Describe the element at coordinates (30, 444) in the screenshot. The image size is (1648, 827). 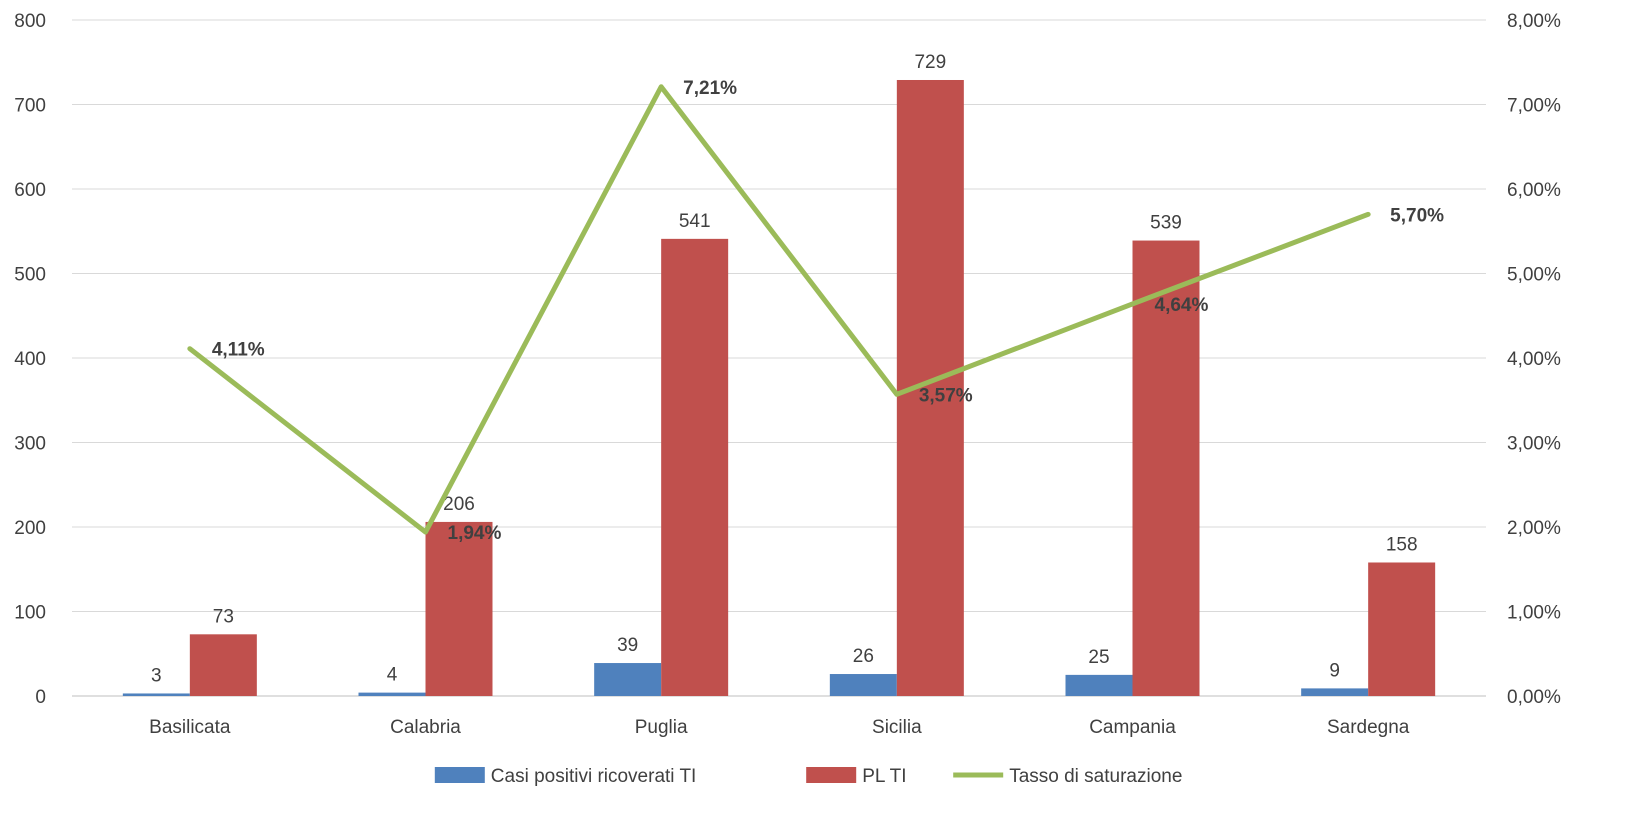
I see `left-tick-label: 300` at that location.